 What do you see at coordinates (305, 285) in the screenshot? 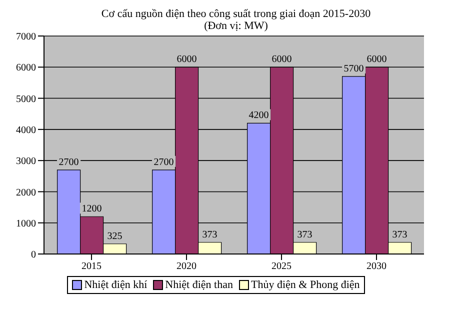
I see `legend-label: Thủy điện & Phong điện` at bounding box center [305, 285].